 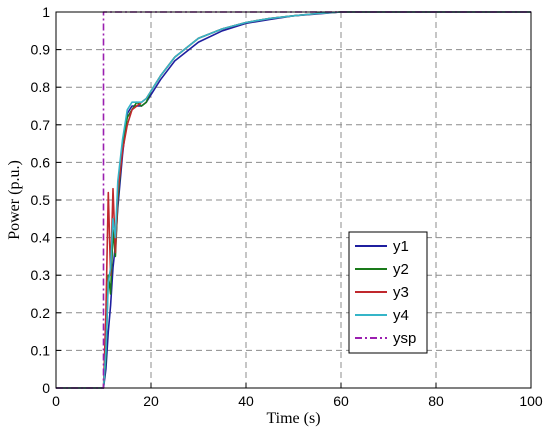 I want to click on y-tick-label: 0.5, so click(x=41, y=200).